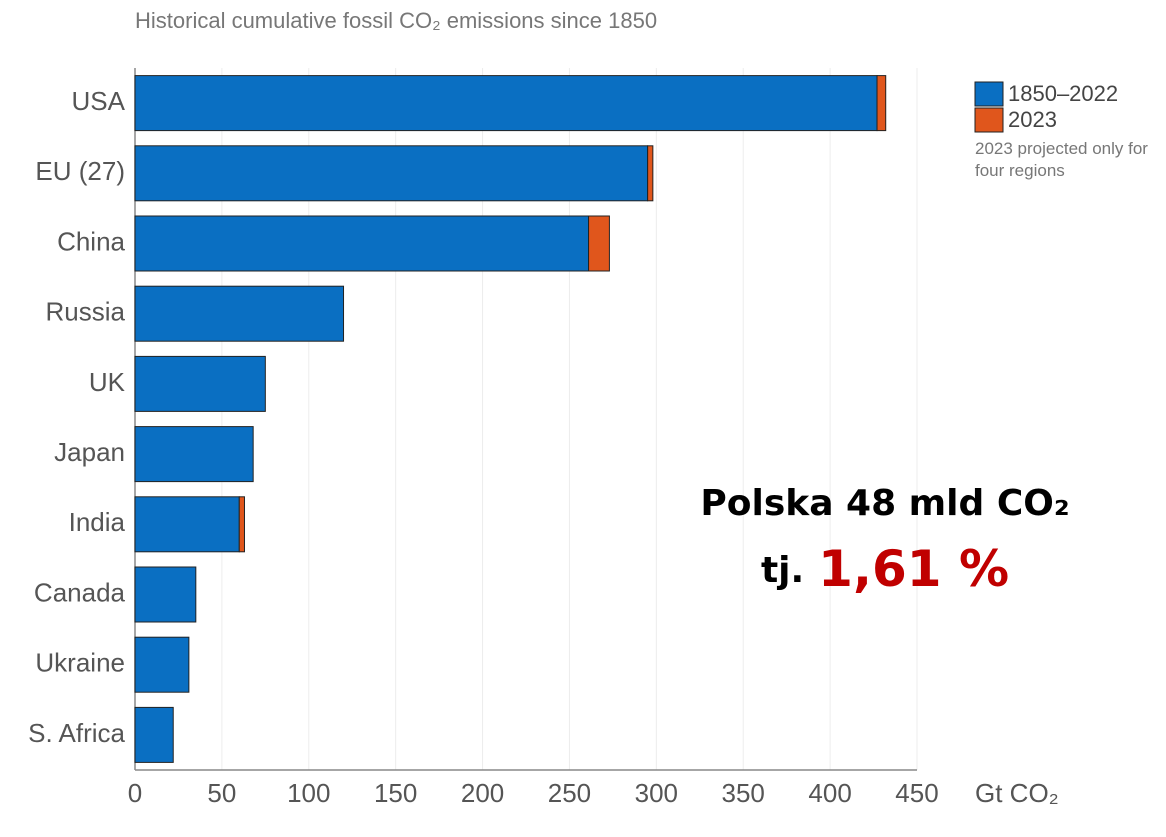 This screenshot has width=1166, height=837. What do you see at coordinates (86, 312) in the screenshot?
I see `y-tick-label: Russia` at bounding box center [86, 312].